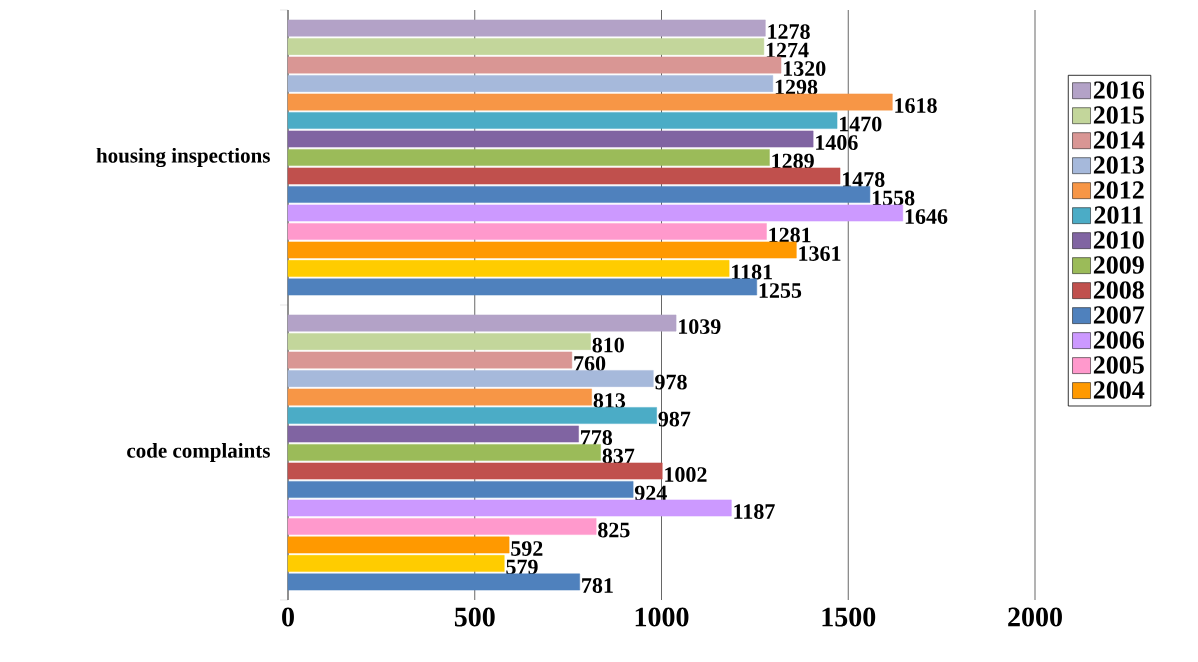 Image resolution: width=1198 pixels, height=662 pixels. What do you see at coordinates (1118, 240) in the screenshot?
I see `legend-label: 2010` at bounding box center [1118, 240].